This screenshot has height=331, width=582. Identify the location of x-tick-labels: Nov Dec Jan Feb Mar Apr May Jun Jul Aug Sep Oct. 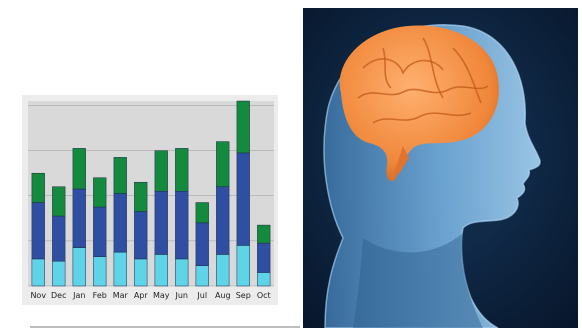
(150, 295).